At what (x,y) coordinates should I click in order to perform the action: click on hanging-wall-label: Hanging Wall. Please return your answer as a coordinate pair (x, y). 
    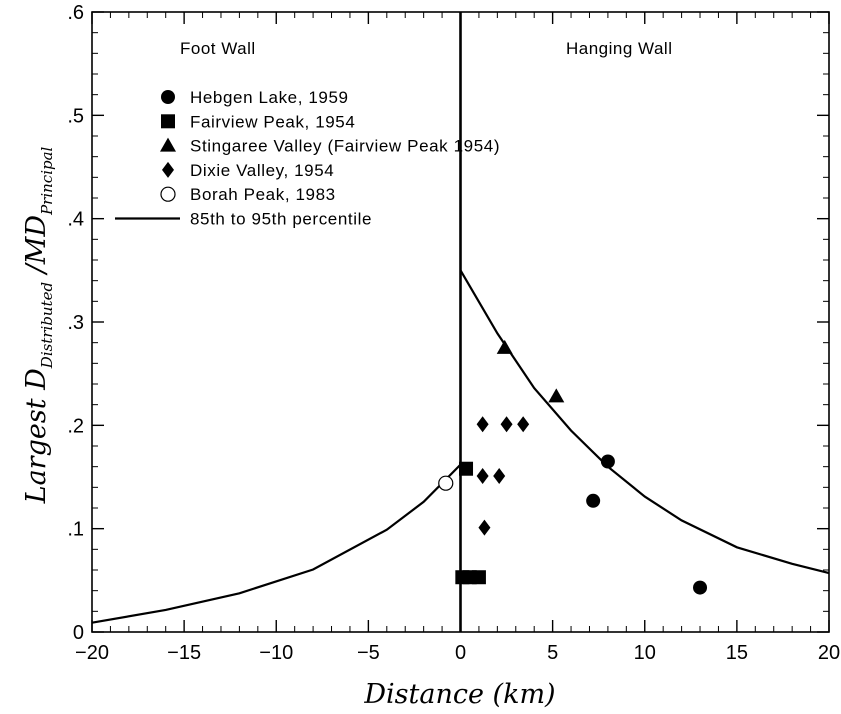
    Looking at the image, I should click on (619, 48).